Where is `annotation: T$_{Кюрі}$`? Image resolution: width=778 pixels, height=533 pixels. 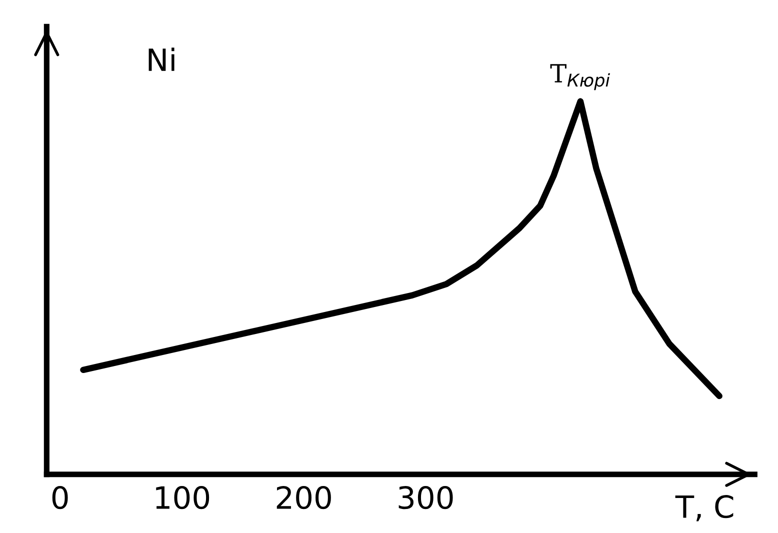 annotation: T$_{Кюрі}$ is located at coordinates (580, 77).